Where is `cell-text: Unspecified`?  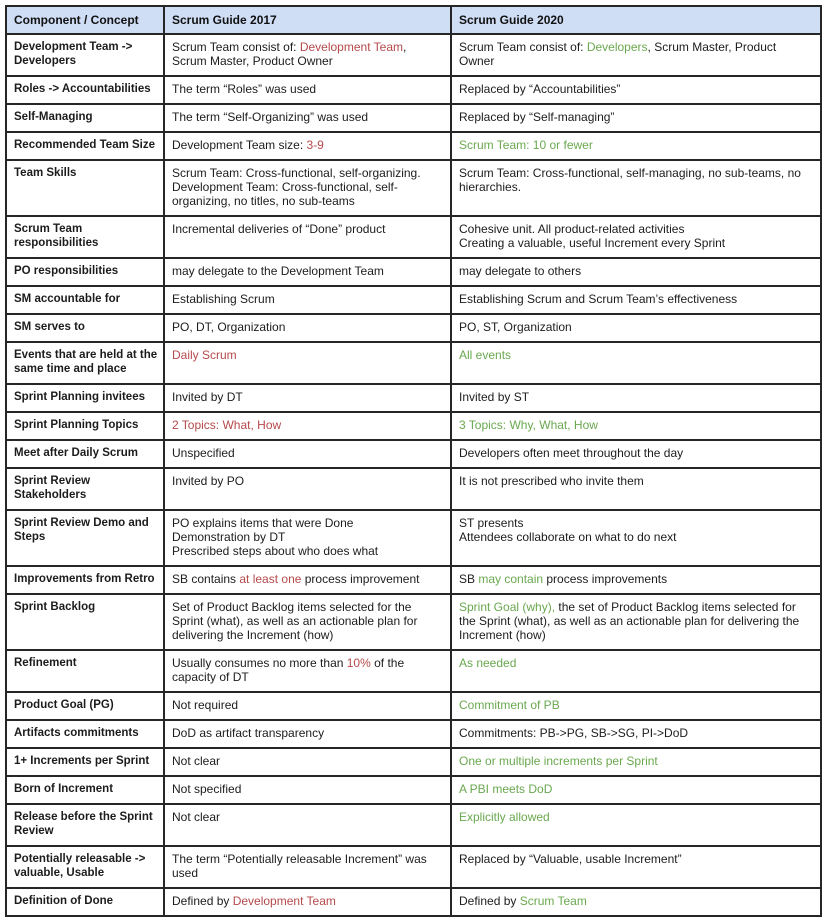
cell-text: Unspecified is located at coordinates (203, 453).